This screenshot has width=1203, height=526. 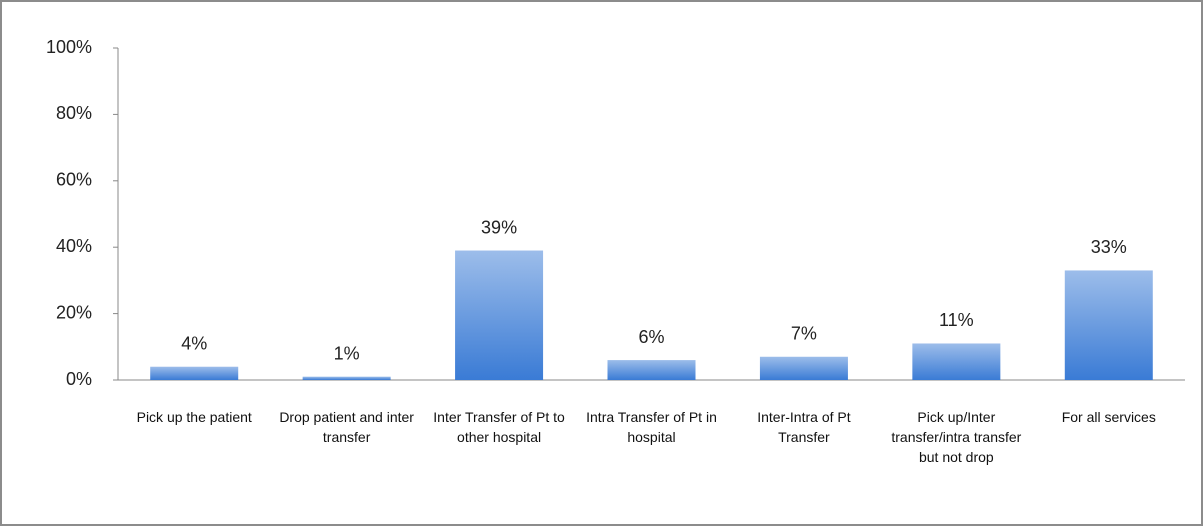 What do you see at coordinates (79, 379) in the screenshot?
I see `y-tick-label: 0%` at bounding box center [79, 379].